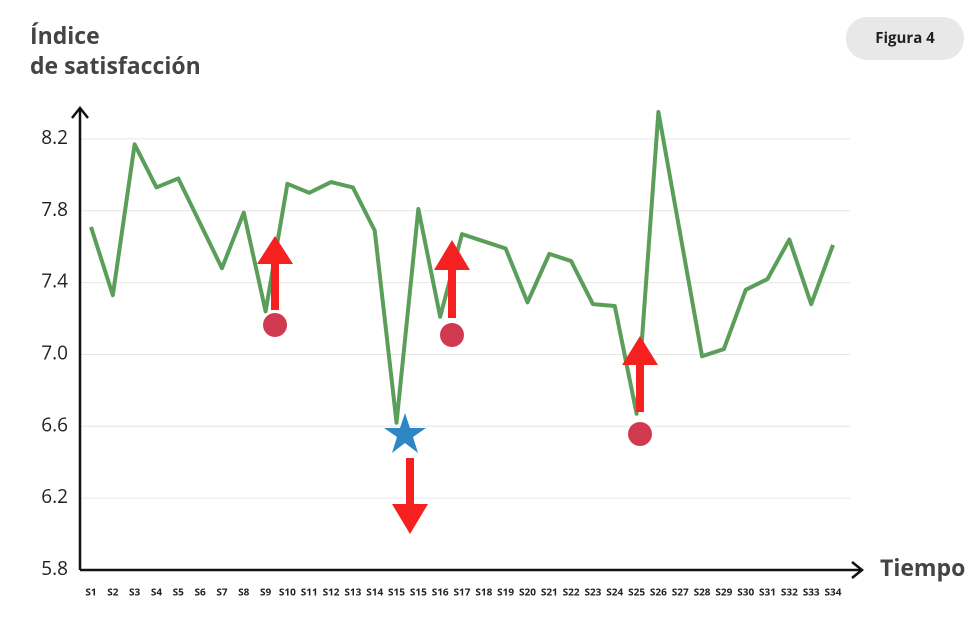  What do you see at coordinates (680, 592) in the screenshot?
I see `x-tick-label: S27` at bounding box center [680, 592].